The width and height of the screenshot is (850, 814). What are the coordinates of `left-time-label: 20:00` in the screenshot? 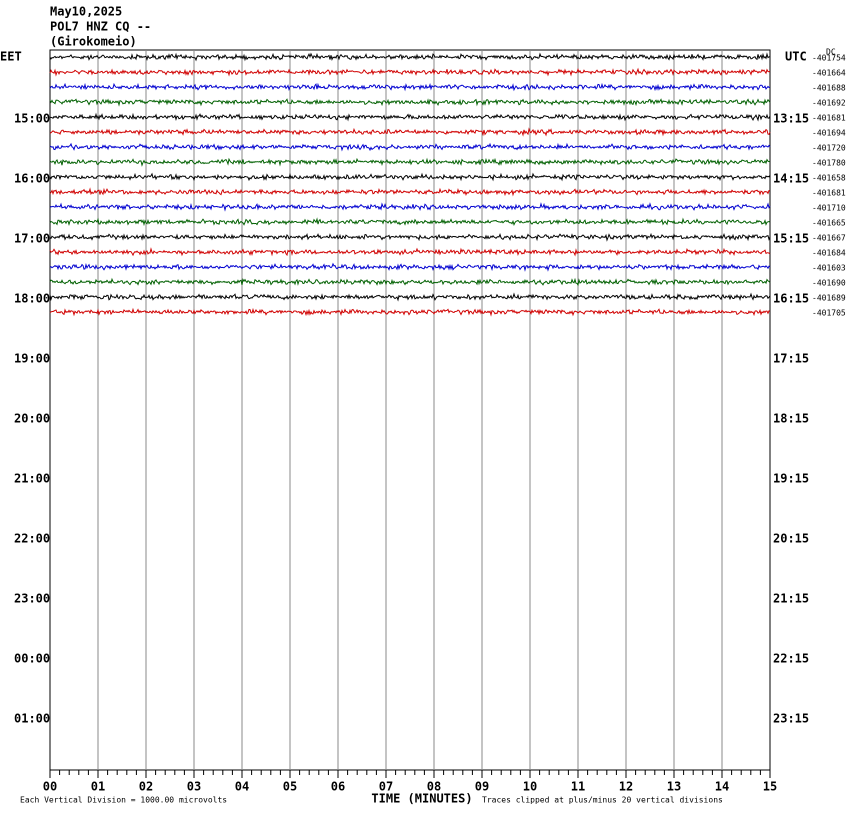 It's located at (32, 419).